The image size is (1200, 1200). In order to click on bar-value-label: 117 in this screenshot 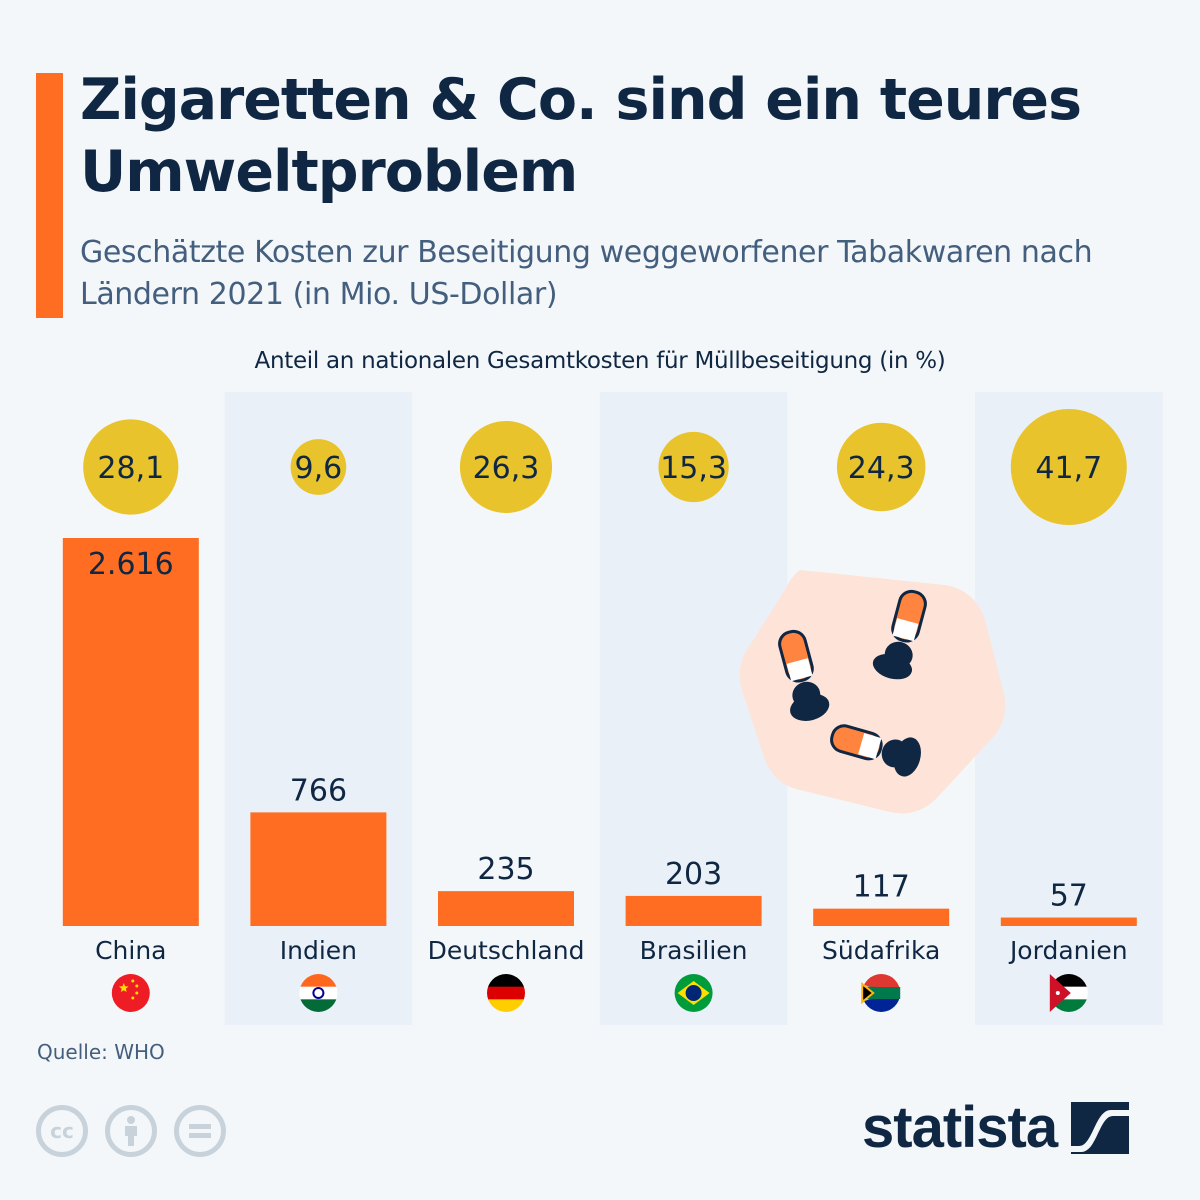, I will do `click(881, 887)`.